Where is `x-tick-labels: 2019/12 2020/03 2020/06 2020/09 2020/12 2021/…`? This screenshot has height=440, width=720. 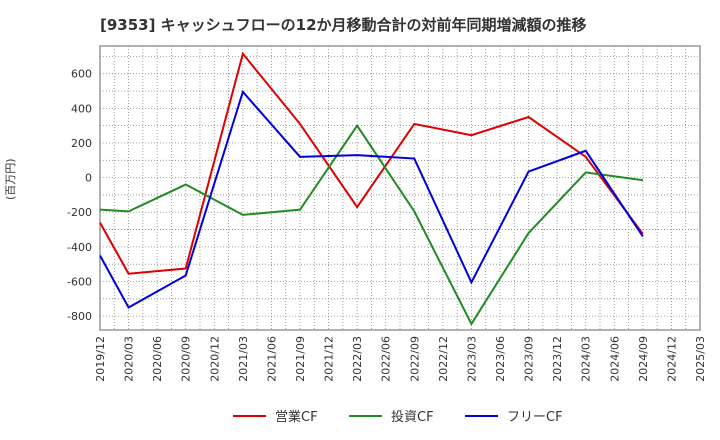
x-tick-labels: 2019/12 2020/03 2020/06 2020/09 2020/12 2021/… is located at coordinates (400, 359).